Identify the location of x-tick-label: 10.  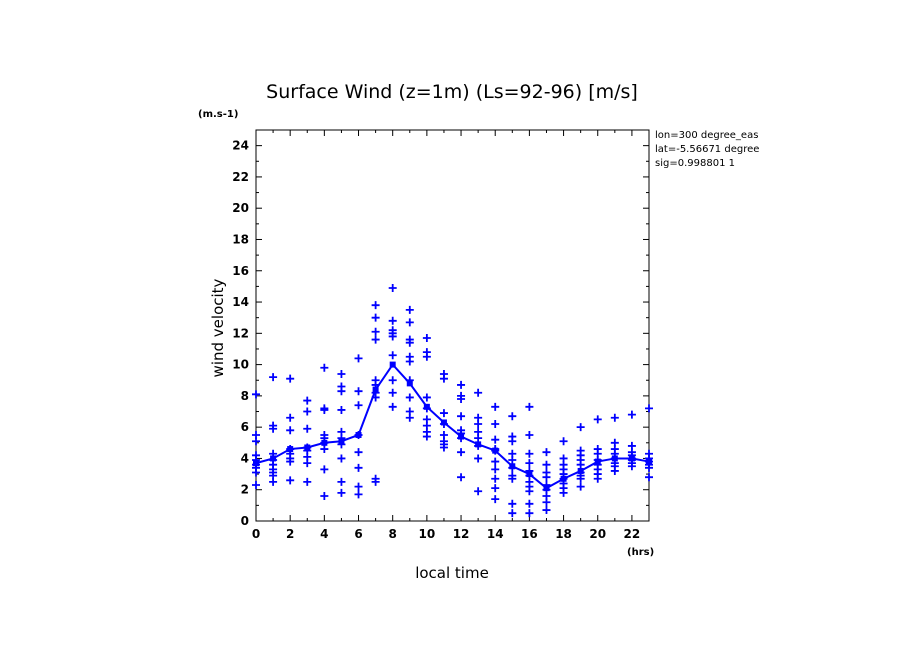
(427, 534).